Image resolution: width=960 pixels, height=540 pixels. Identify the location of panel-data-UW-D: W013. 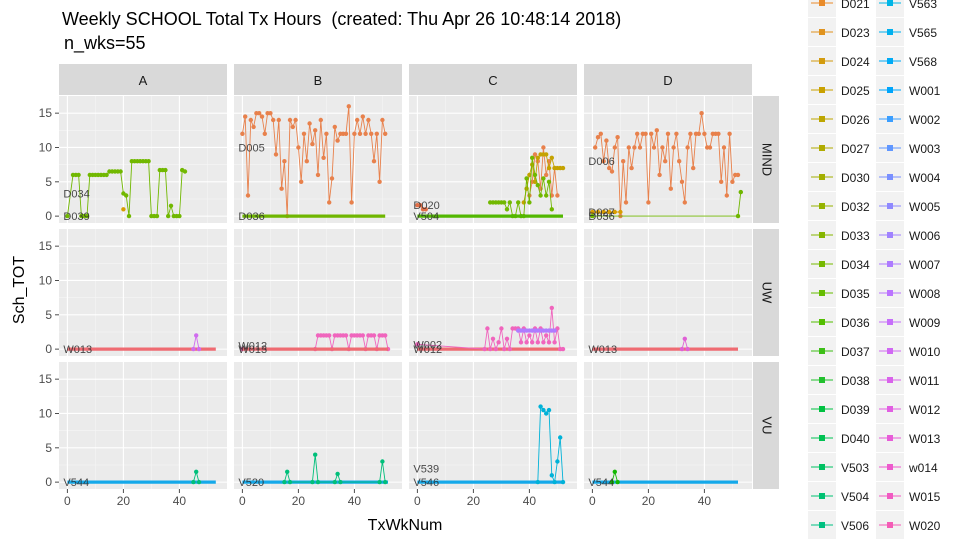
(663, 346).